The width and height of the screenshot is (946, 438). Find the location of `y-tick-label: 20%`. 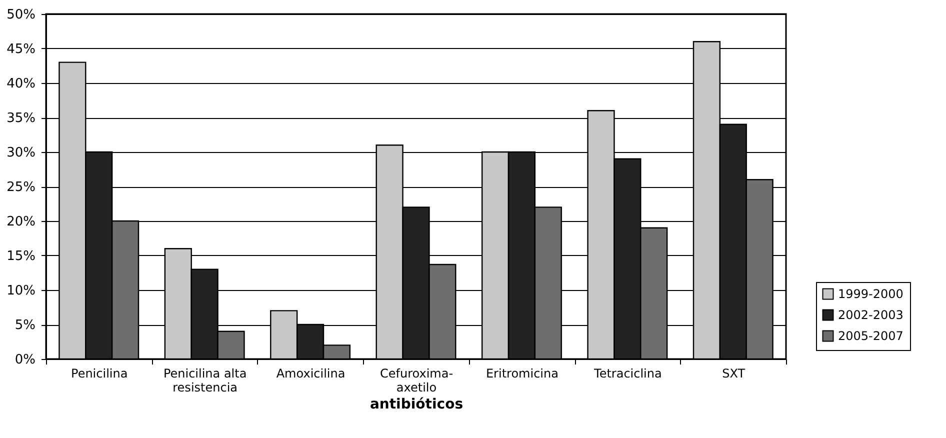

y-tick-label: 20% is located at coordinates (21, 222).